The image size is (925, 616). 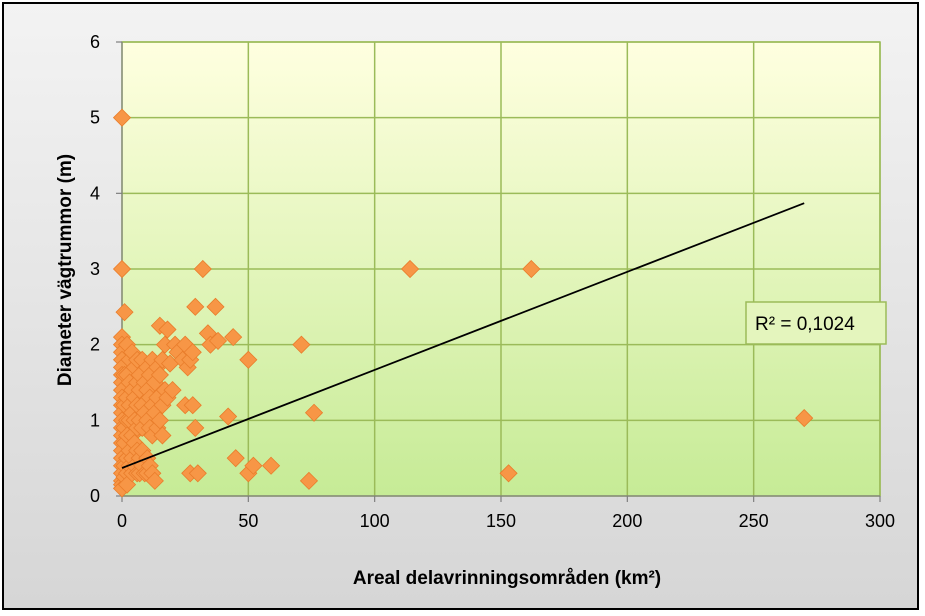 I want to click on y-tick-label: 6, so click(x=95, y=42).